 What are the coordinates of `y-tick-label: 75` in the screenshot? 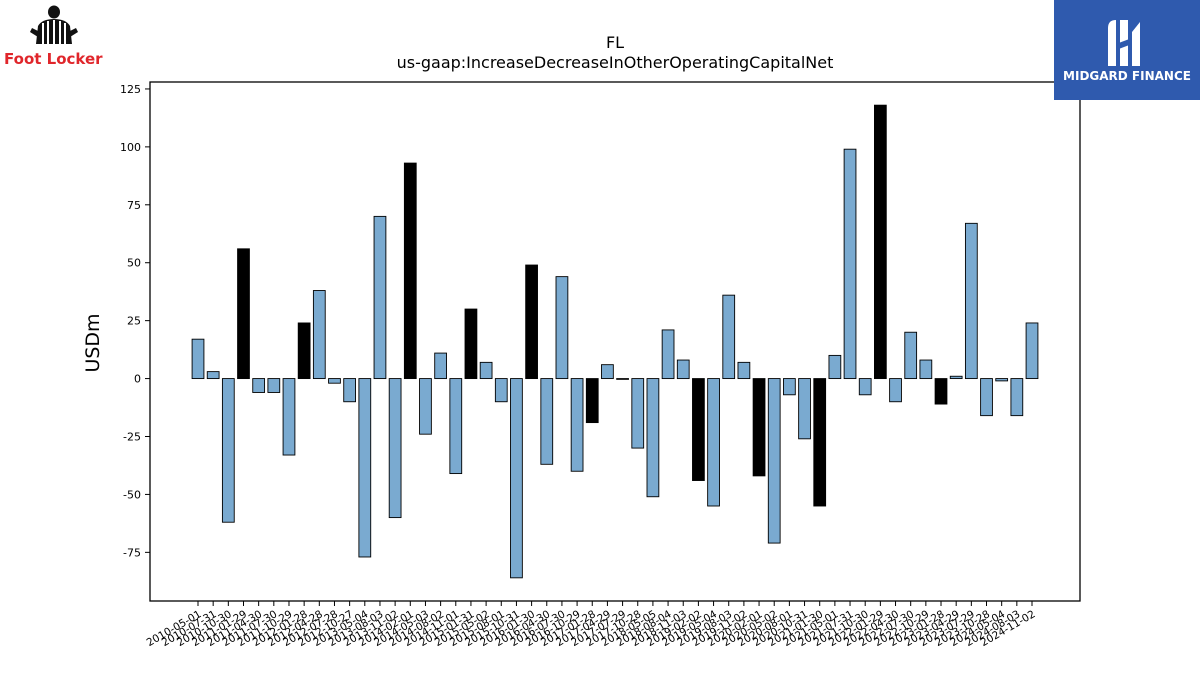 It's located at (134, 205).